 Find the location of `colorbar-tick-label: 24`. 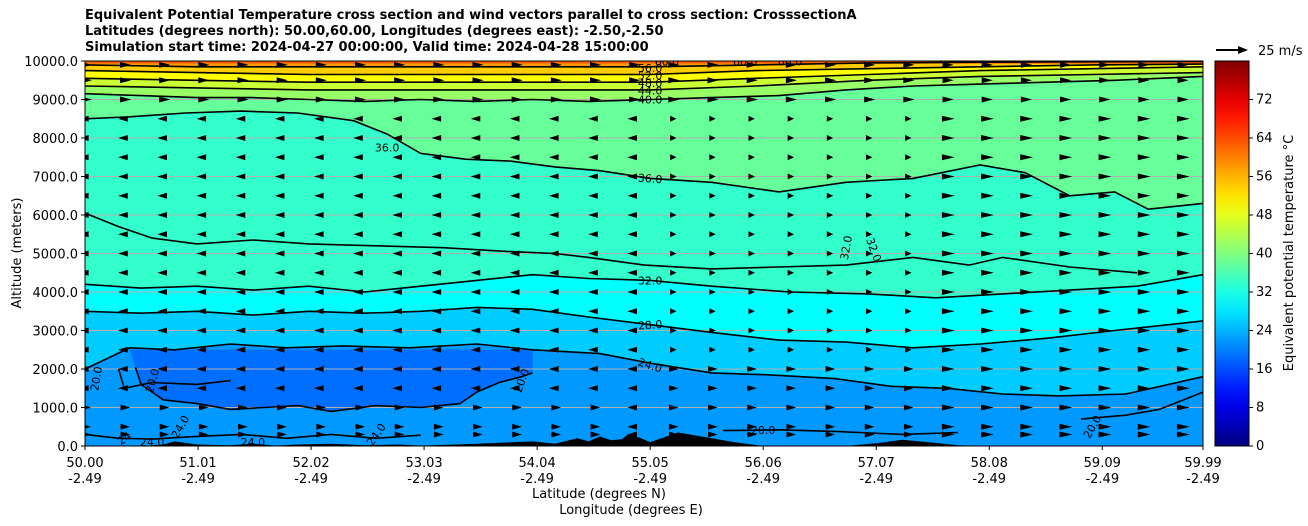

colorbar-tick-label: 24 is located at coordinates (1264, 331).